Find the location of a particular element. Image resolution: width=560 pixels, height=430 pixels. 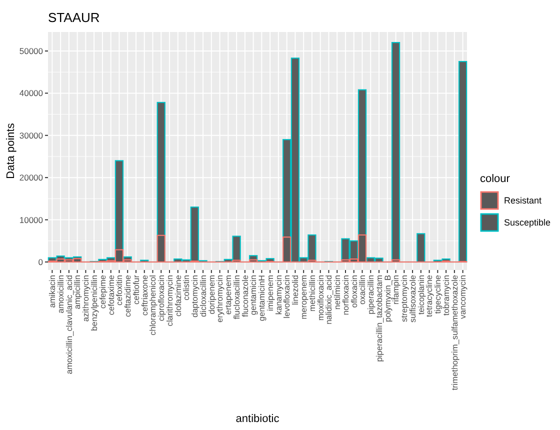

y-tick-label: 10000 is located at coordinates (31, 219).